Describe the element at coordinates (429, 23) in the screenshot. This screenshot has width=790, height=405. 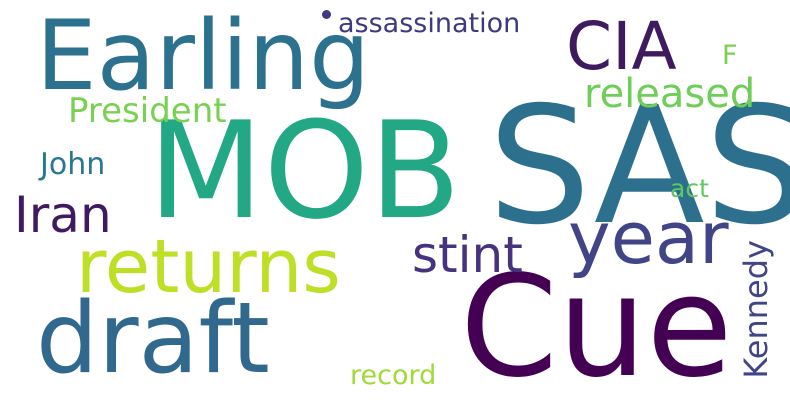
I see `word-assassination: assassination` at that location.